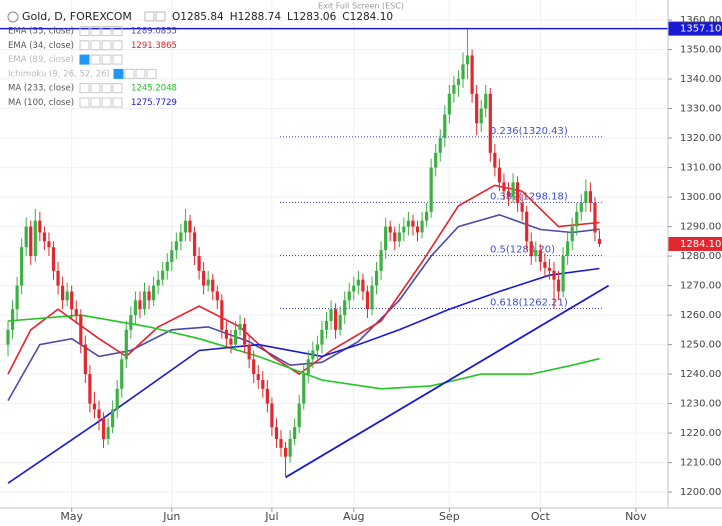  Describe the element at coordinates (154, 32) in the screenshot. I see `legend-value: 1289.0855` at that location.